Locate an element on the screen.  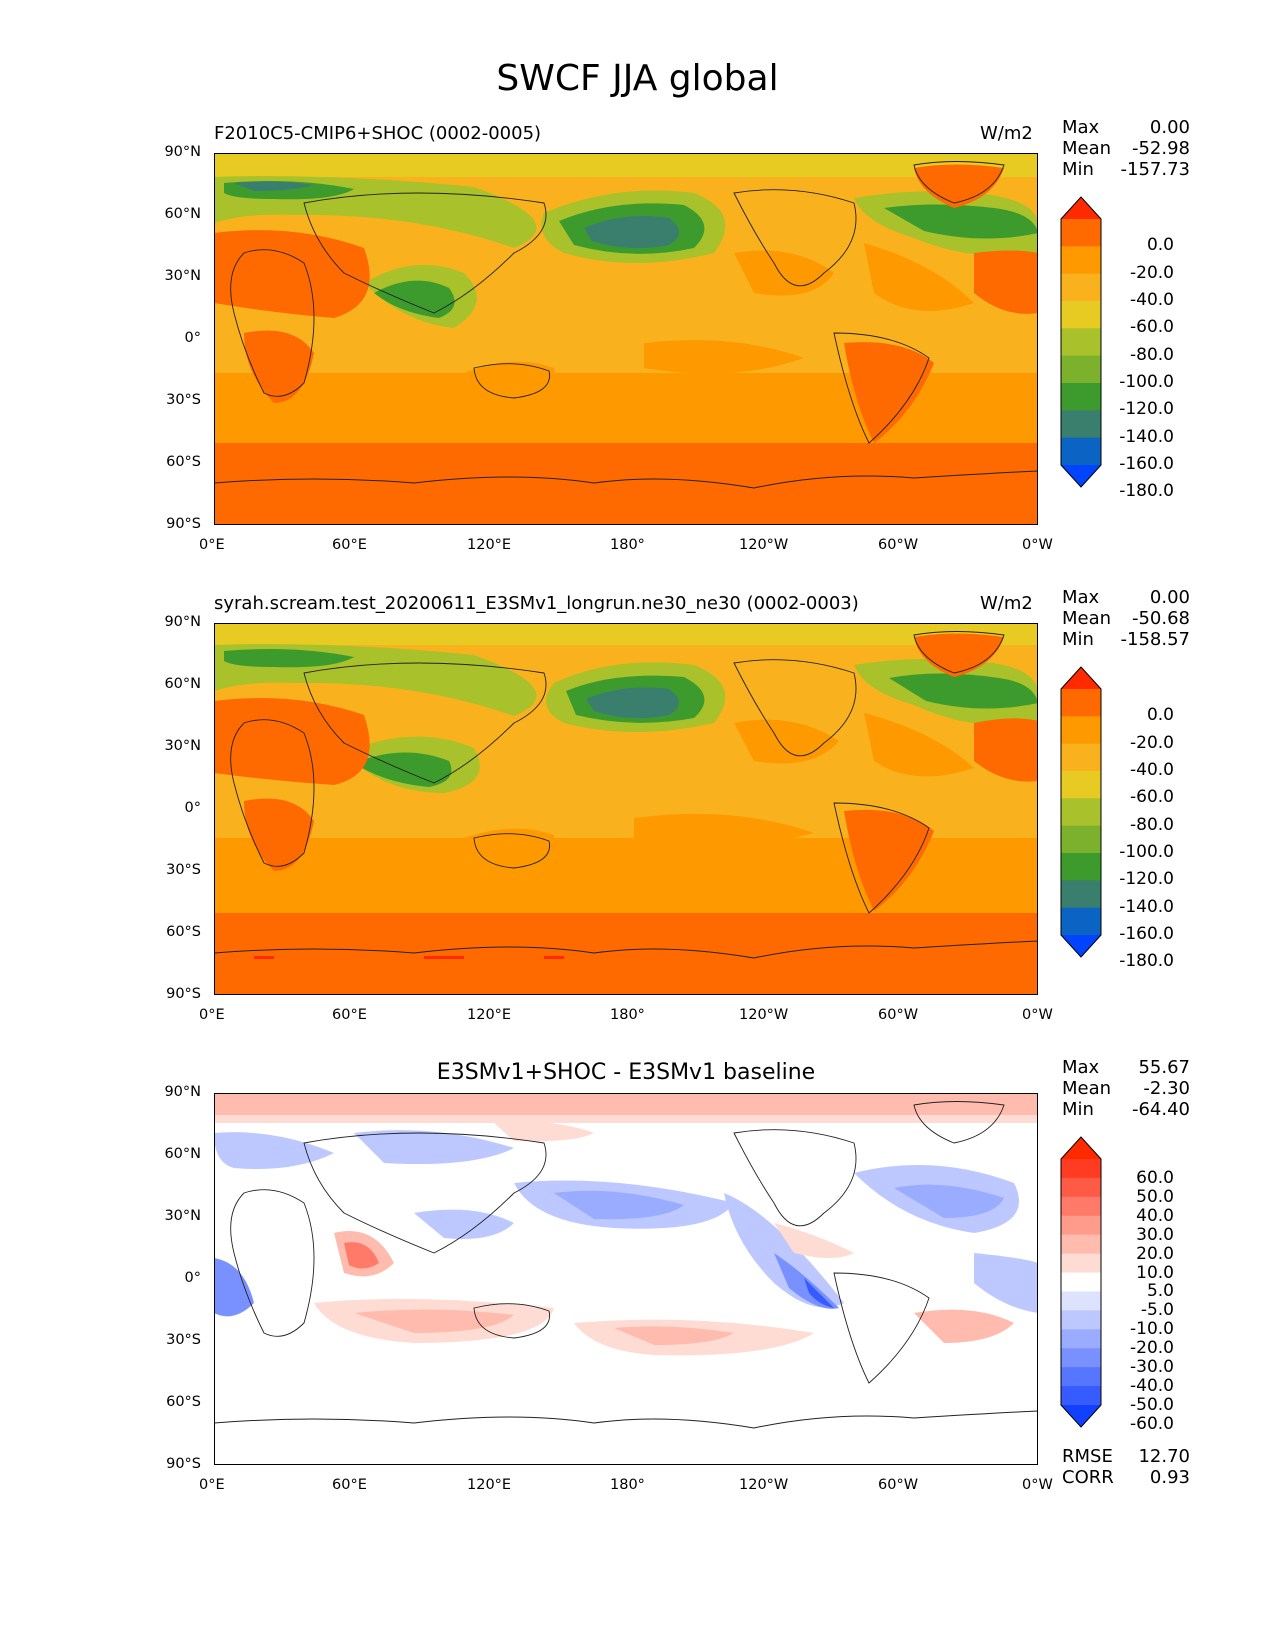
max-label: Max is located at coordinates (1081, 127).